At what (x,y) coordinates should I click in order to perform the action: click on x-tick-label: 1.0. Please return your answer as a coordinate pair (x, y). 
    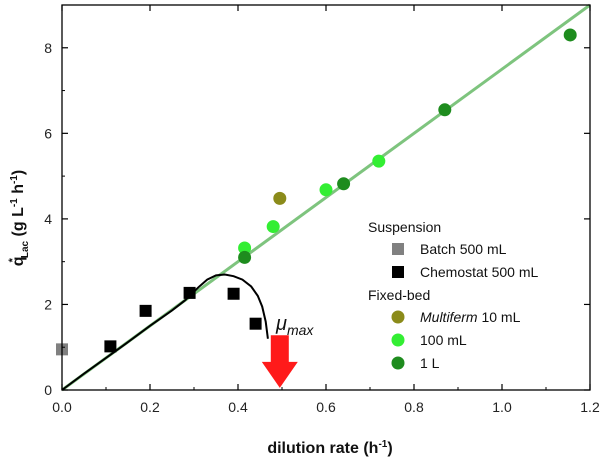
    Looking at the image, I should click on (502, 407).